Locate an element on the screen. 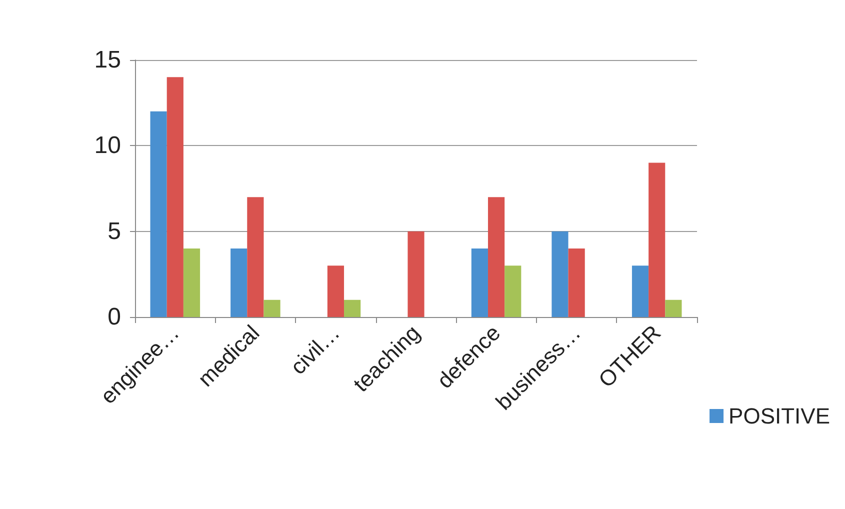  y-tick-label: 10 is located at coordinates (107, 146).